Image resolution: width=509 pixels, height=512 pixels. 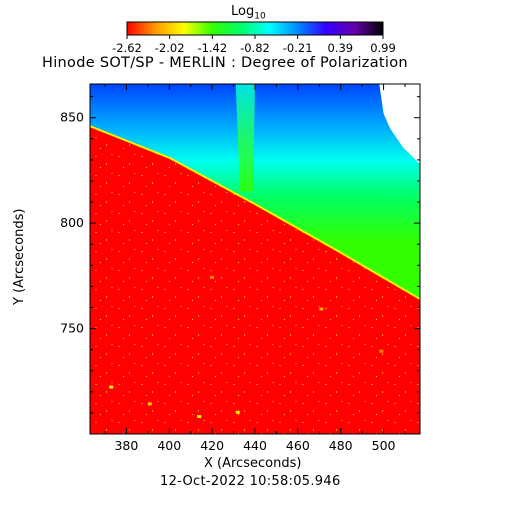 What do you see at coordinates (255, 48) in the screenshot?
I see `colorbar-tick-label: -0.82` at bounding box center [255, 48].